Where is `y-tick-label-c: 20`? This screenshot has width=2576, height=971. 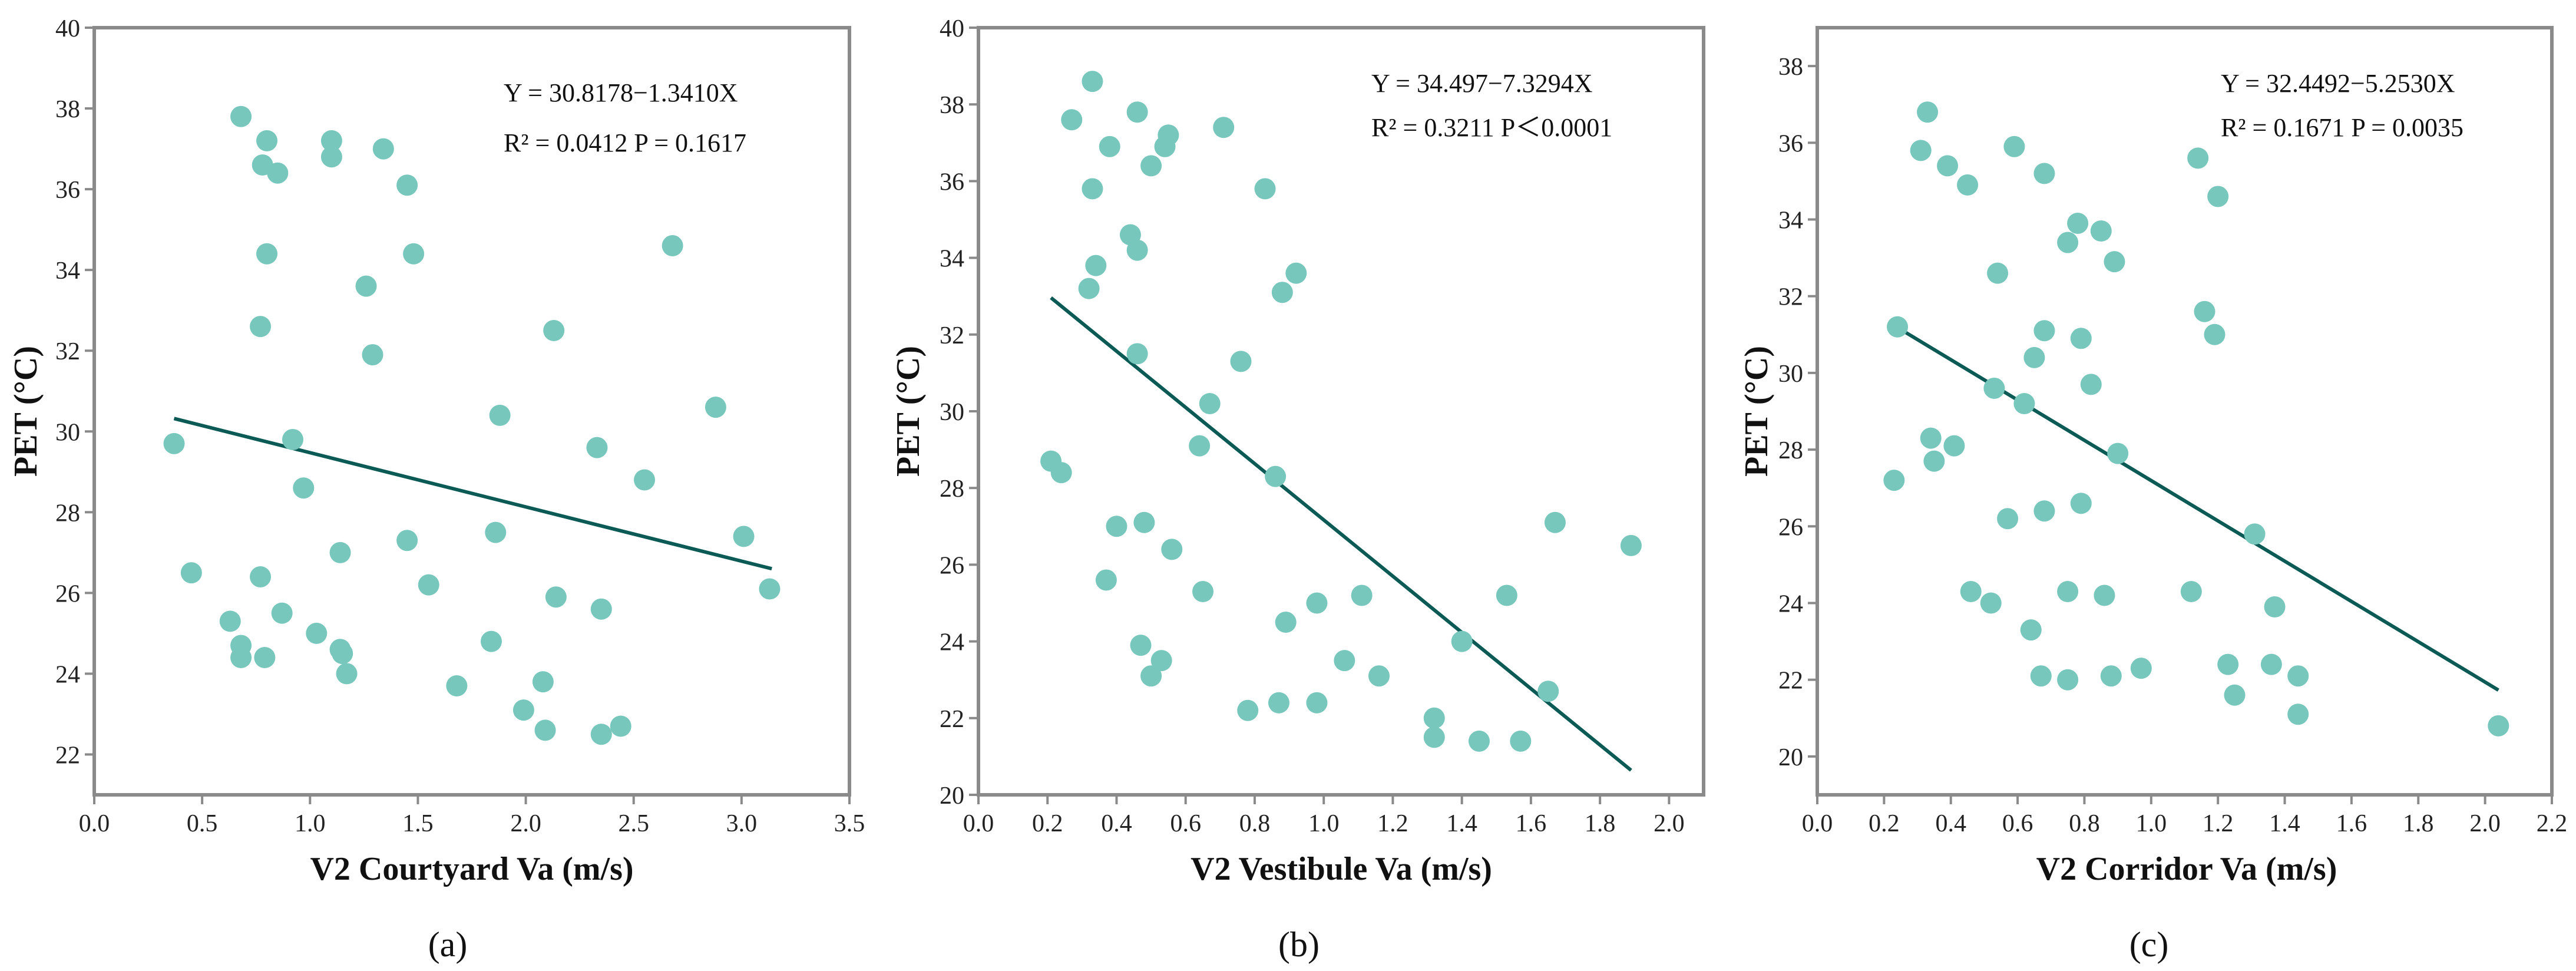 y-tick-label-c: 20 is located at coordinates (1790, 757).